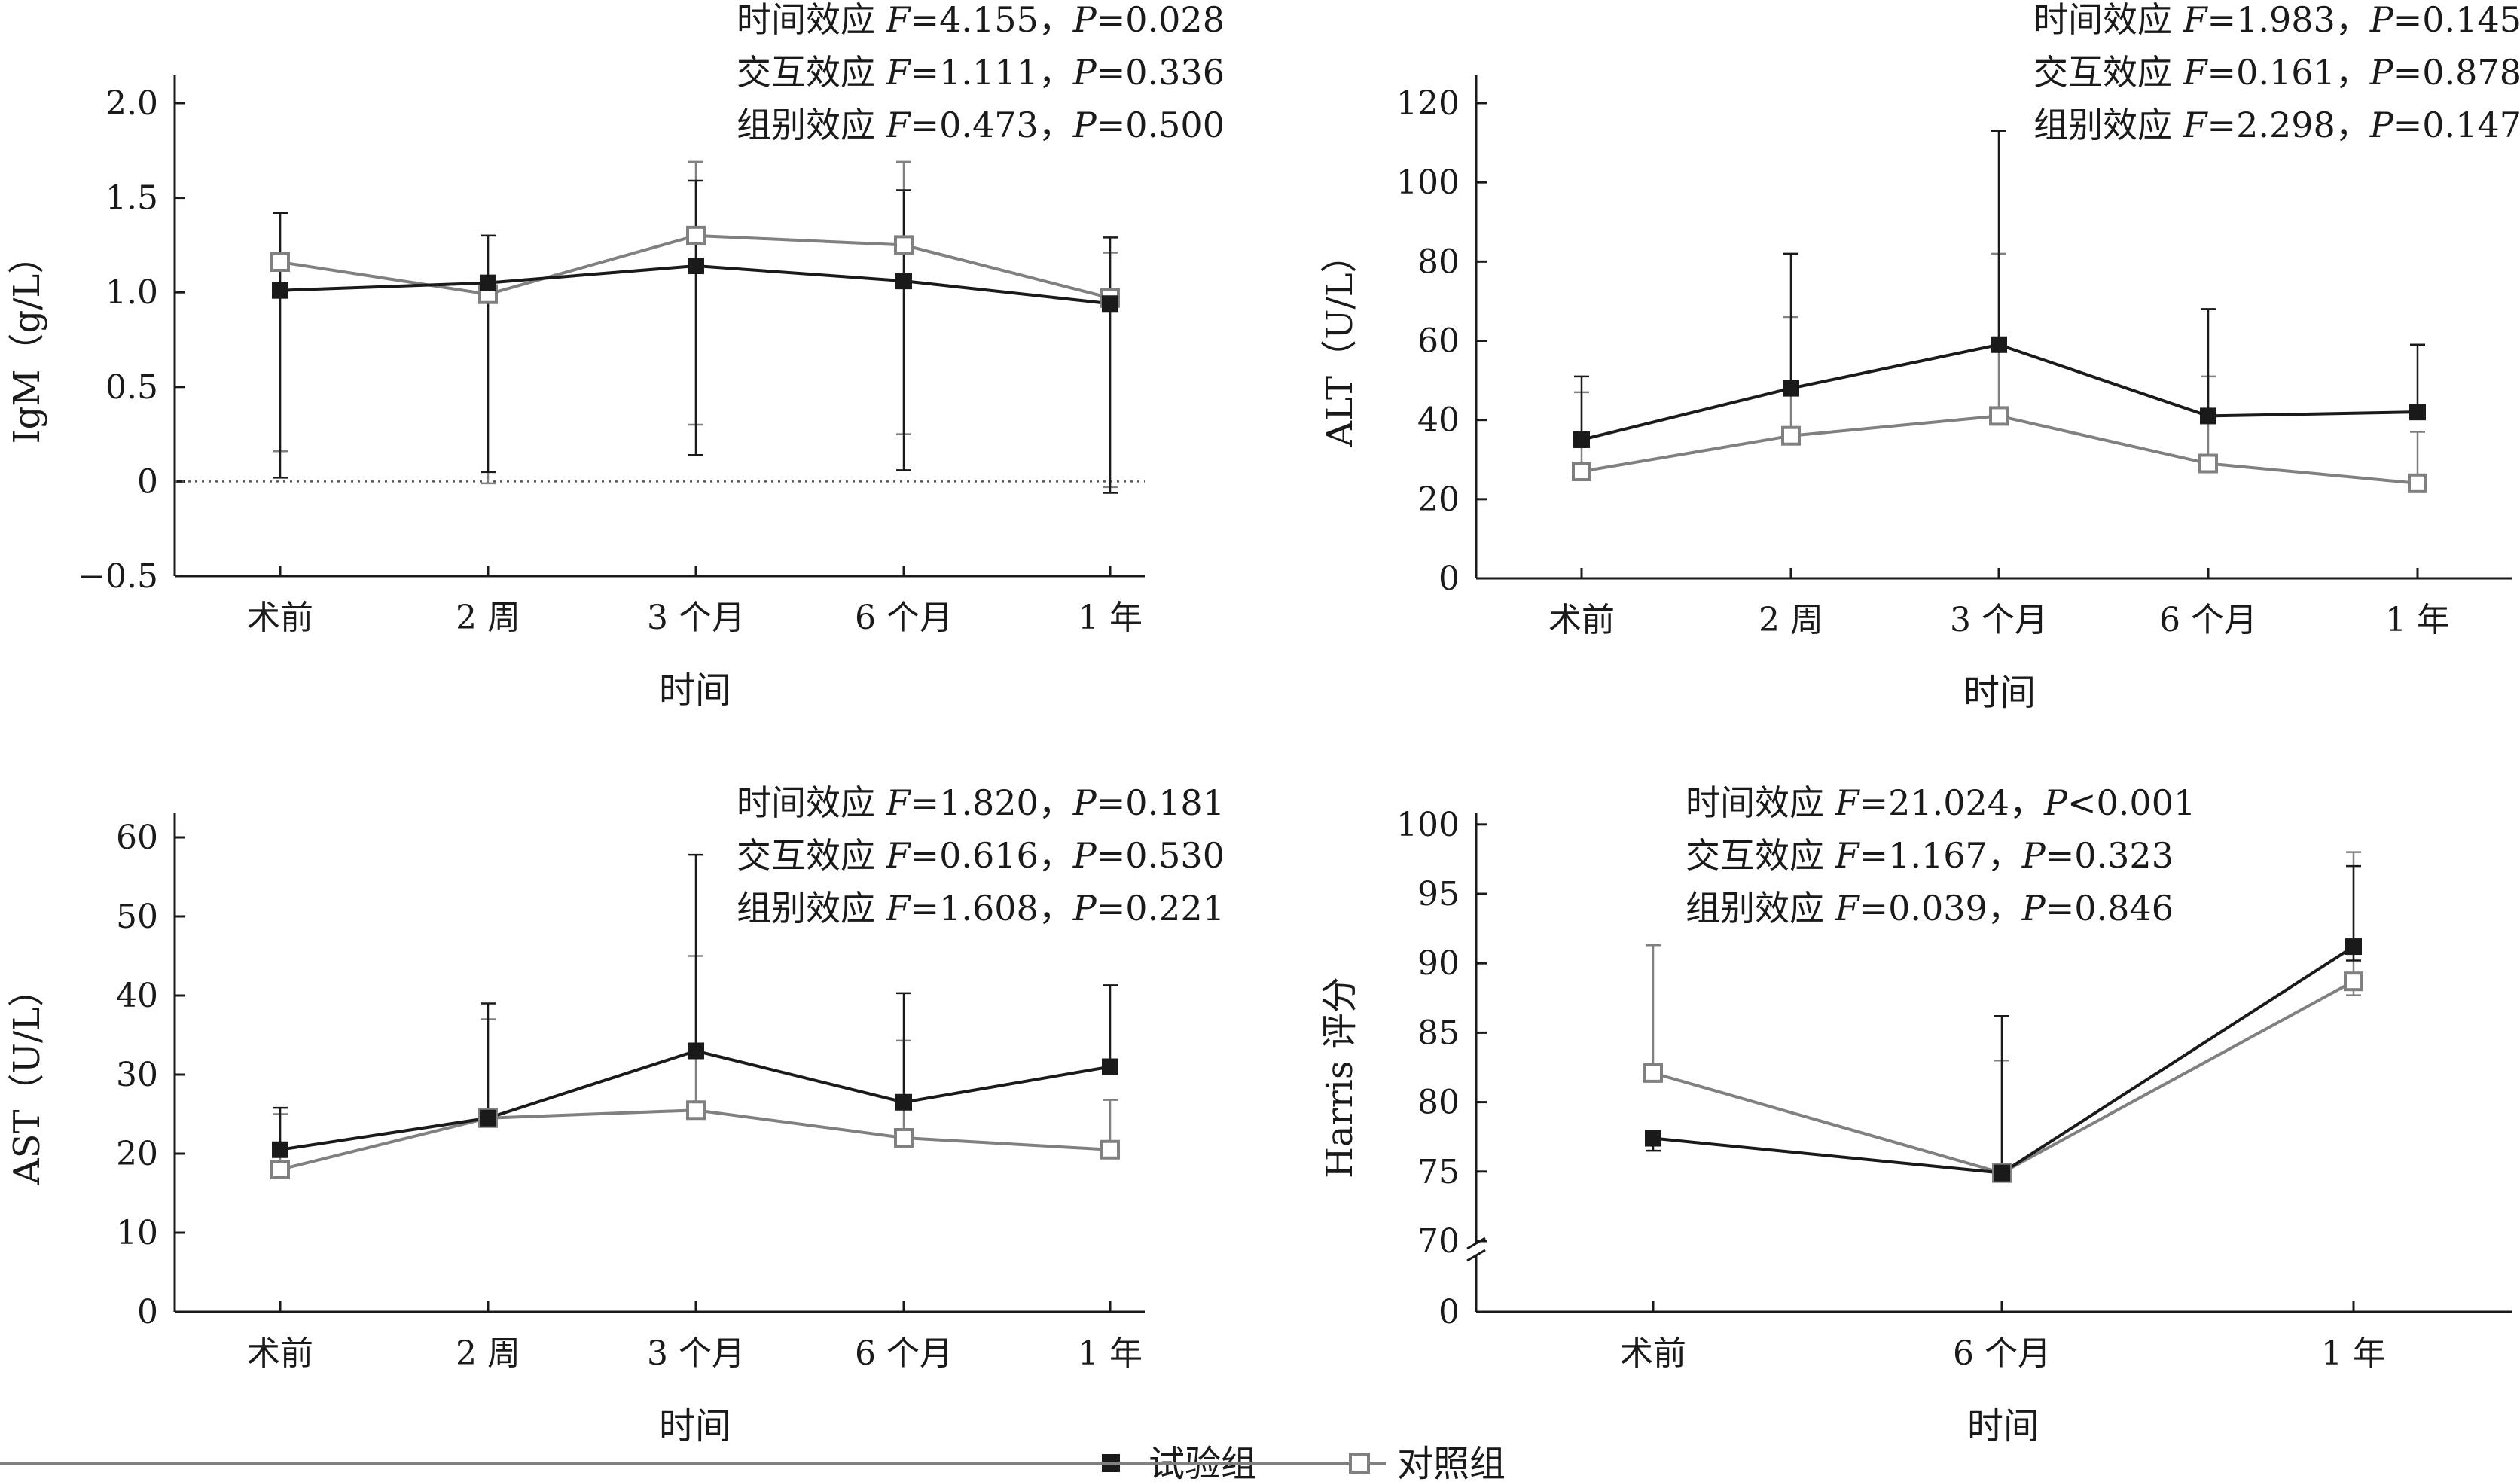 The height and width of the screenshot is (1482, 2520). Describe the element at coordinates (118, 576) in the screenshot. I see `y-tick-label: −0.5` at that location.